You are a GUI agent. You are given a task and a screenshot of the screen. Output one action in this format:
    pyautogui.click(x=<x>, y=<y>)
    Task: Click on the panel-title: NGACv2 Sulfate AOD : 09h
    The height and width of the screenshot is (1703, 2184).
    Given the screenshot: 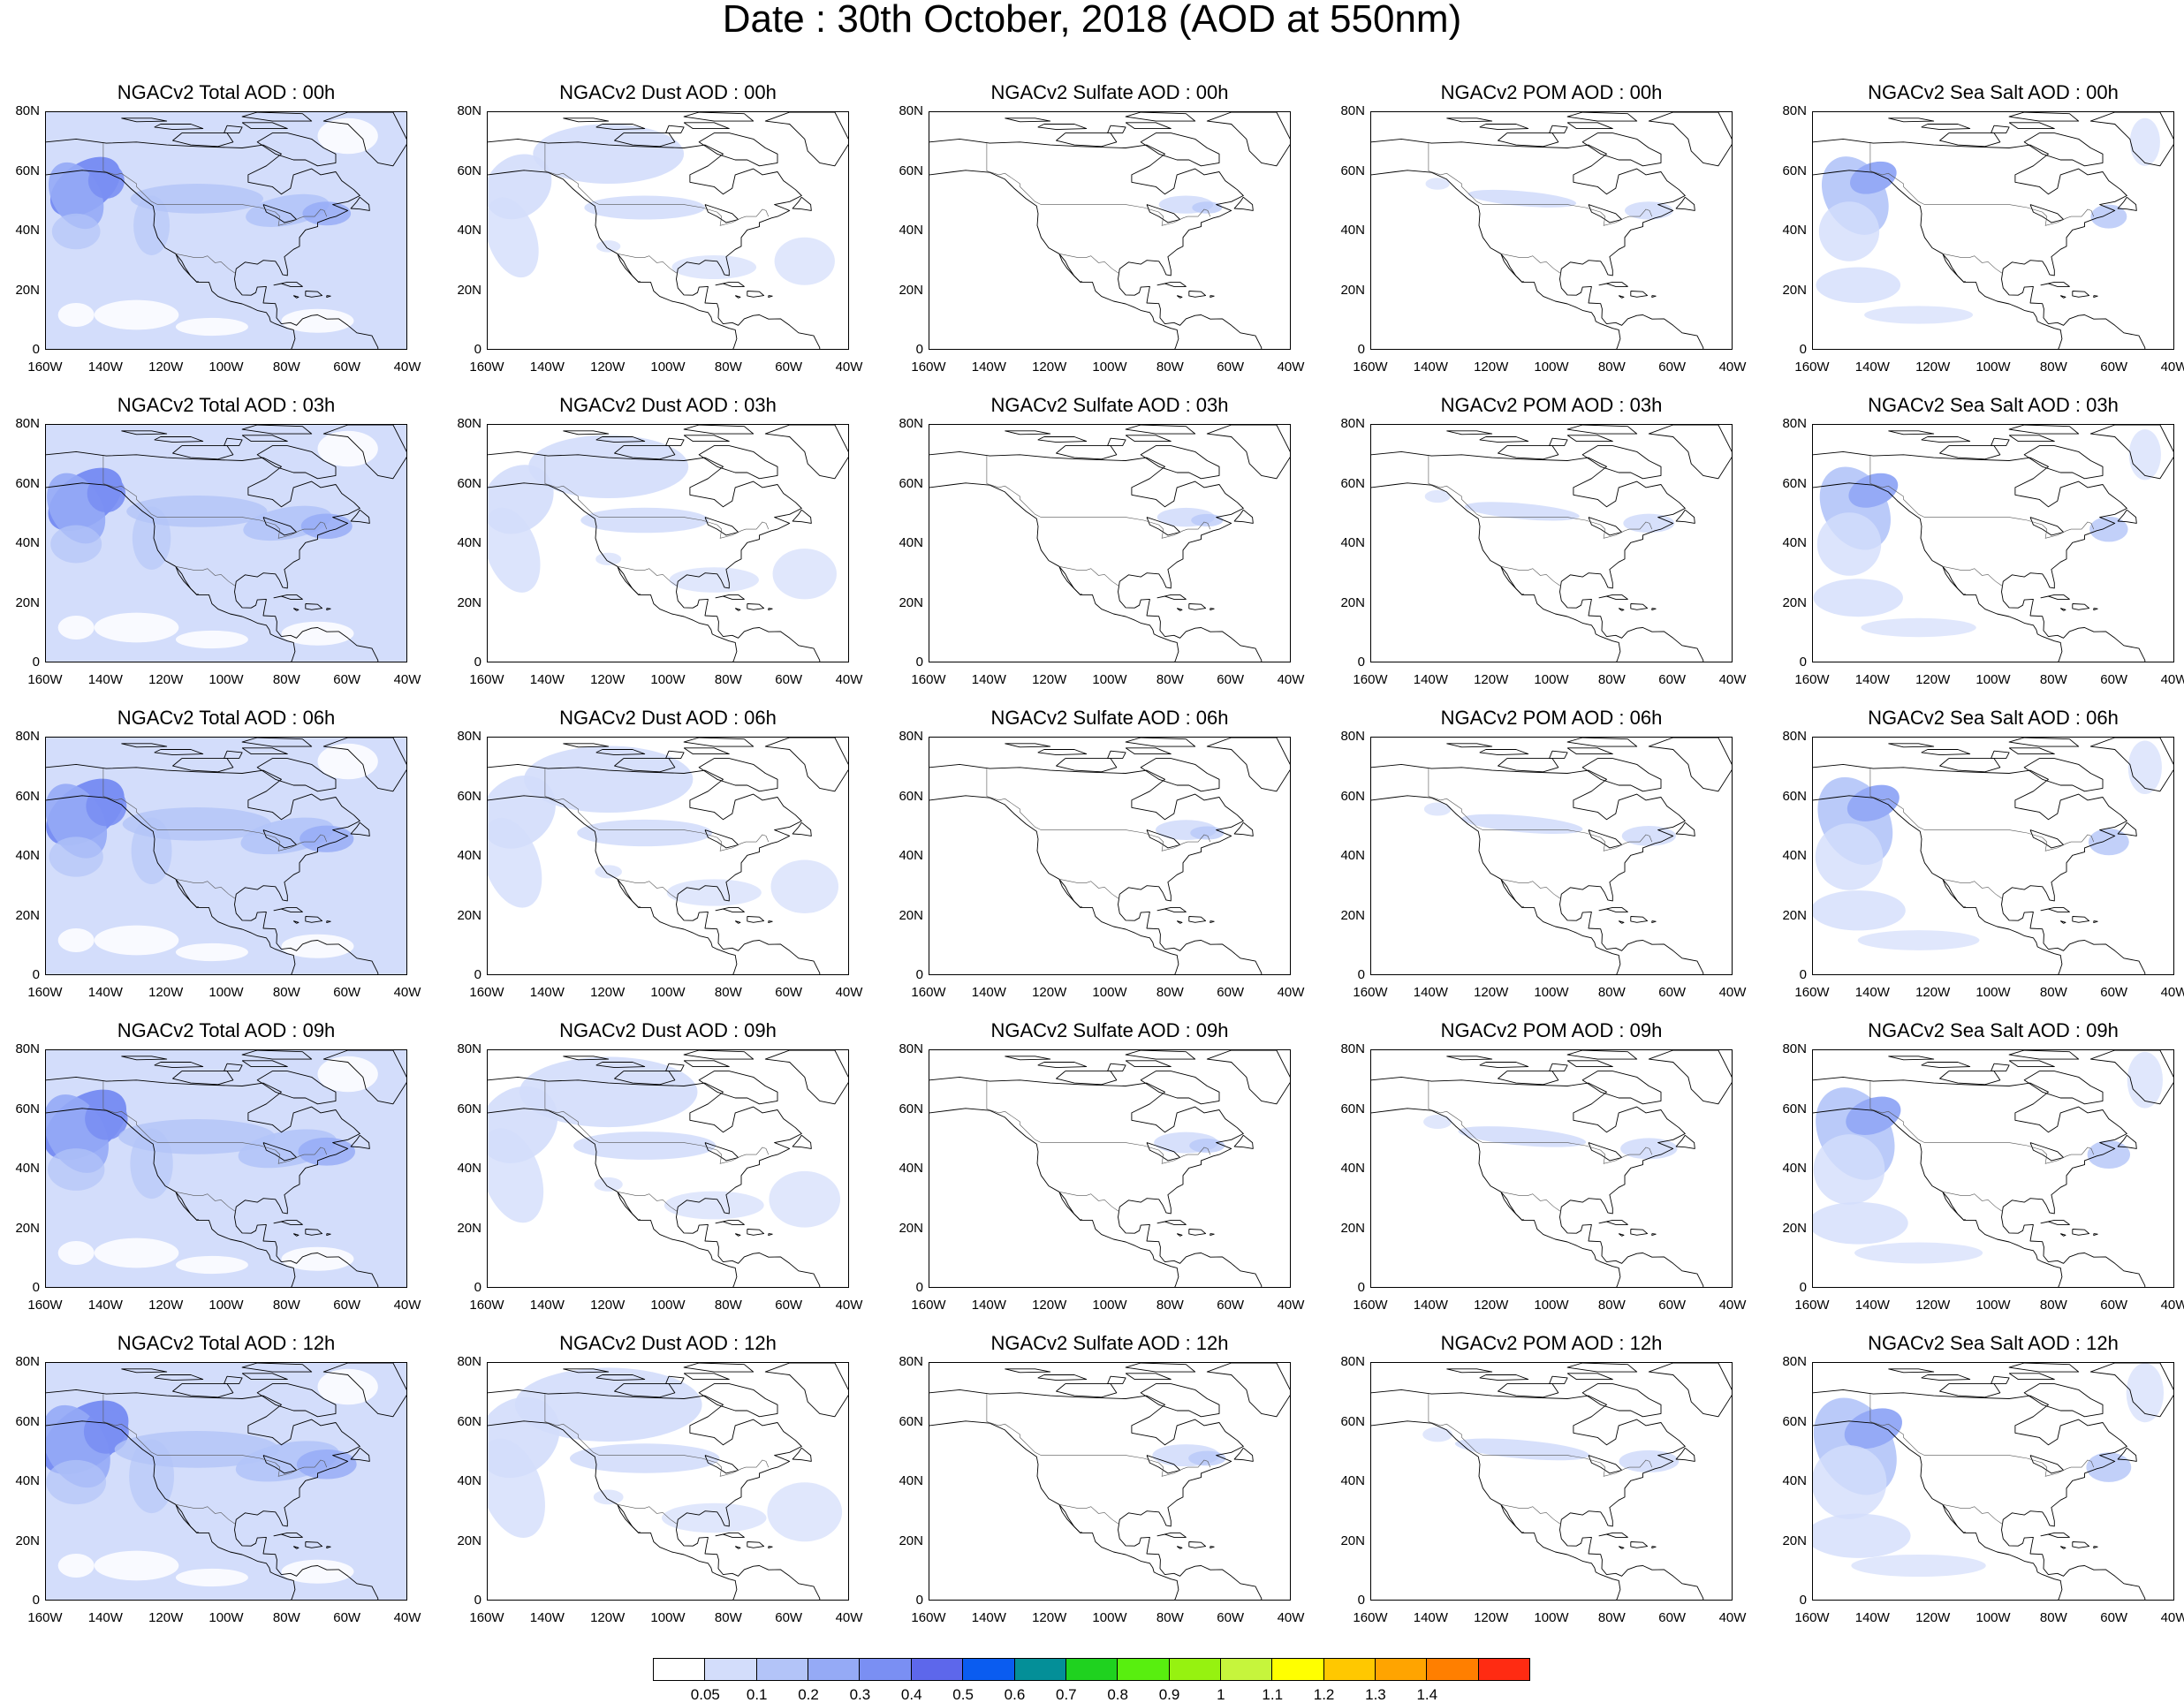 What is the action you would take?
    pyautogui.click(x=1110, y=1030)
    